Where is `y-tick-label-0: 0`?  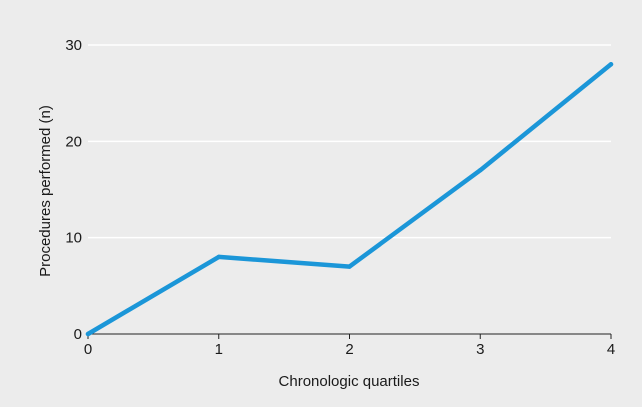
y-tick-label-0: 0 is located at coordinates (78, 334).